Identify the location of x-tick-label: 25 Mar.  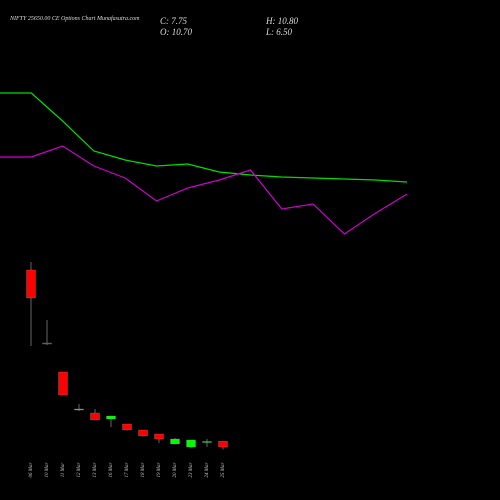
(223, 470).